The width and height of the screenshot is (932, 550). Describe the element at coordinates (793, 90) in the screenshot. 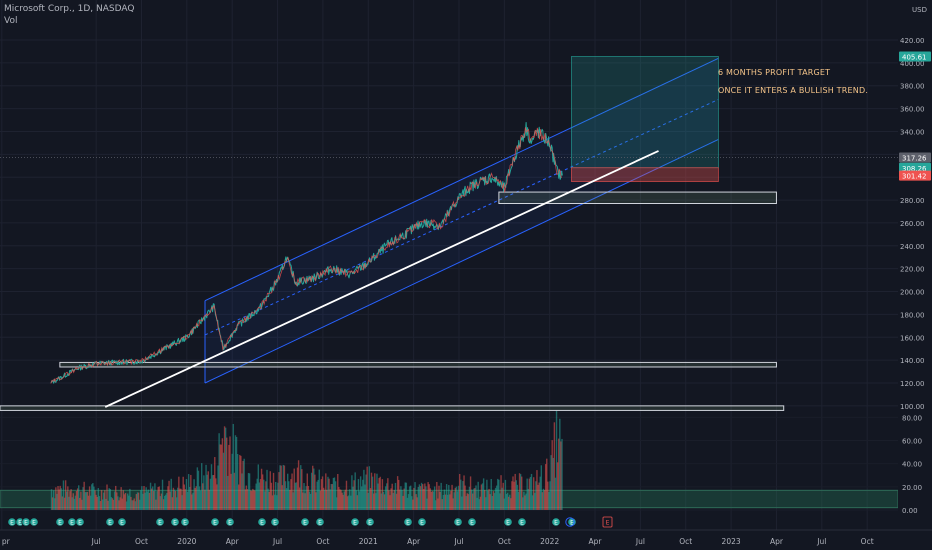

I see `annotation-bullish-trend: ONCE IT ENTERS A BULLISH TREND.` at that location.